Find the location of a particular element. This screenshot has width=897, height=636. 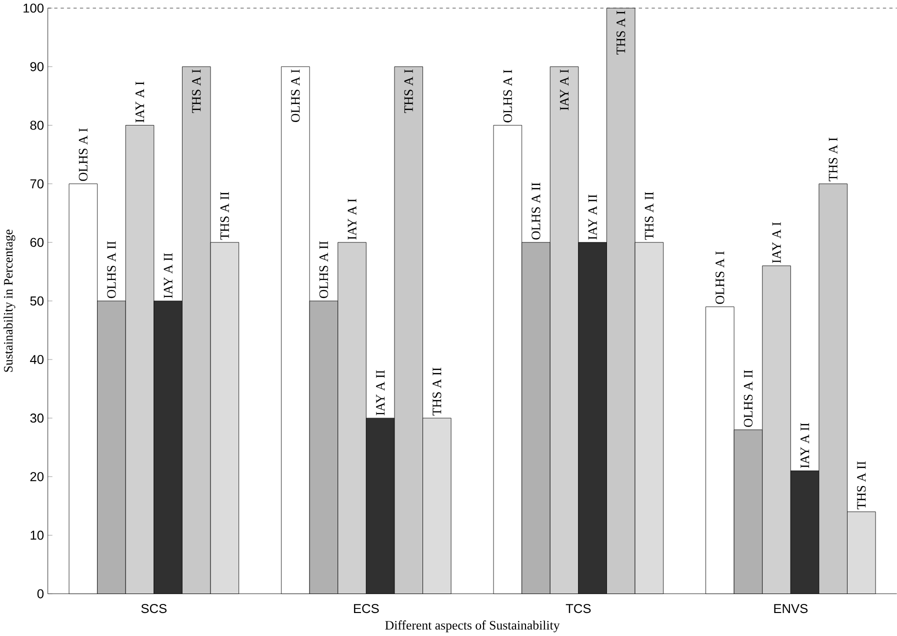

y-tick-label: 60 is located at coordinates (37, 242).